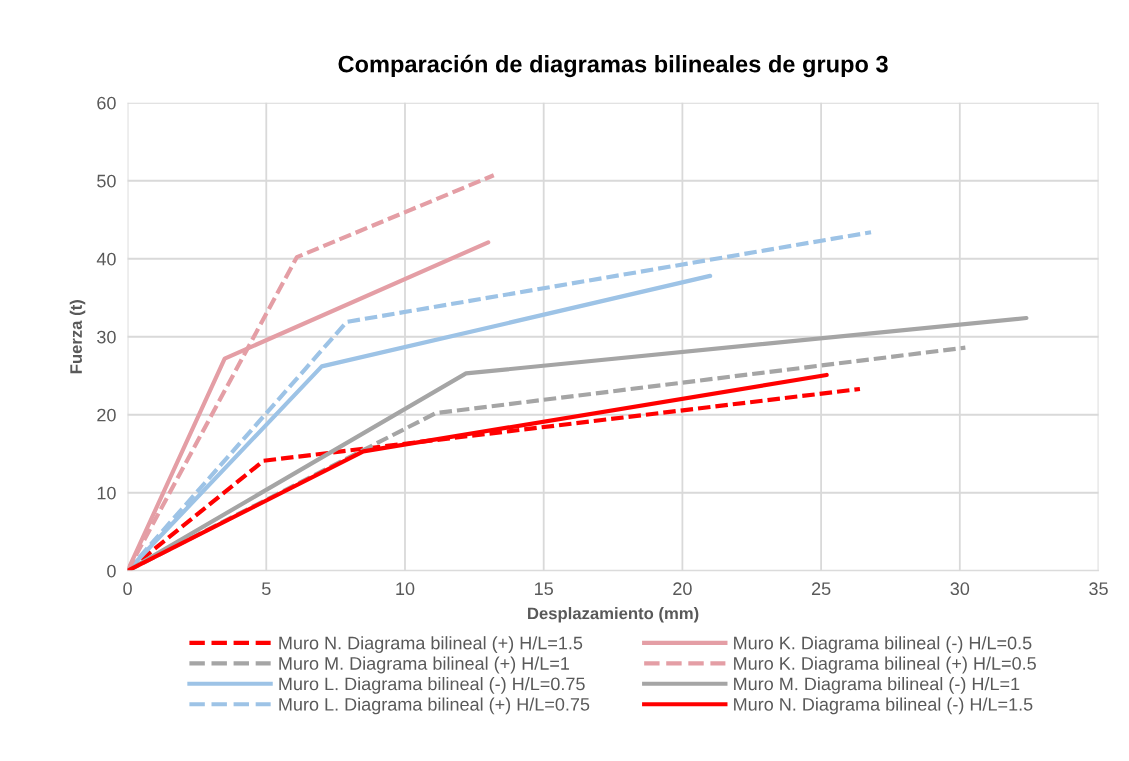 The image size is (1129, 761). Describe the element at coordinates (960, 589) in the screenshot. I see `x-tick-label: 30` at that location.